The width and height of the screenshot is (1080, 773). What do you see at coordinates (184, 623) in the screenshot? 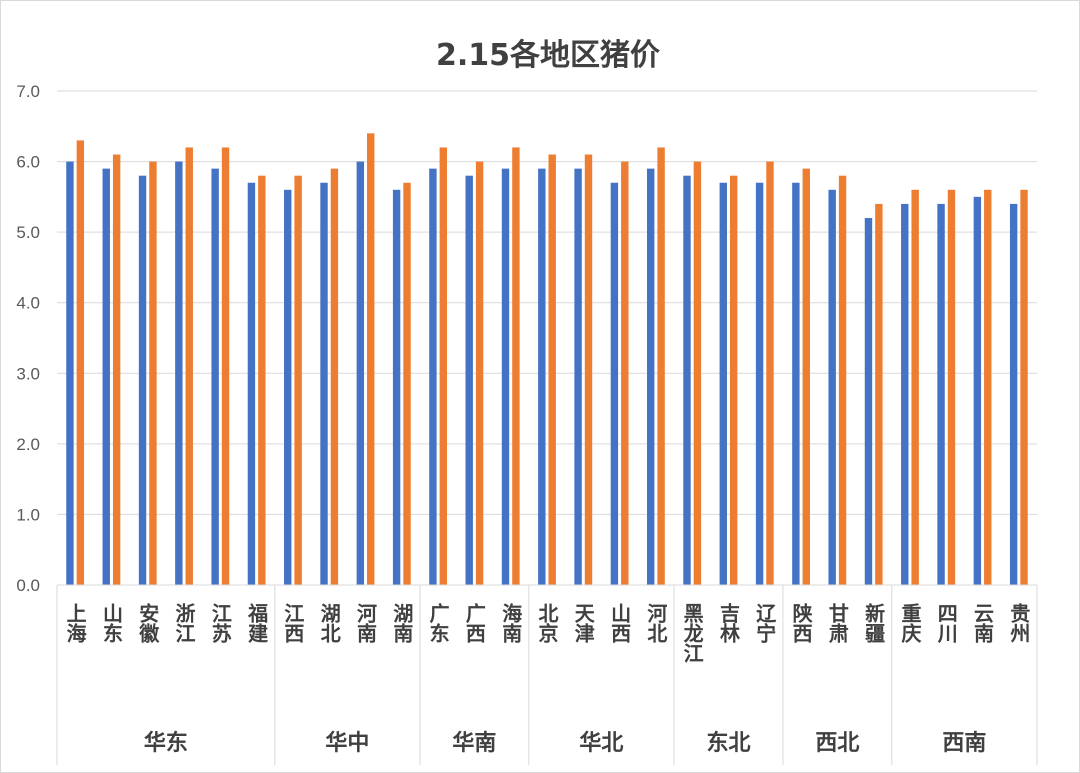
I see `x-tick-label: 浙江` at bounding box center [184, 623].